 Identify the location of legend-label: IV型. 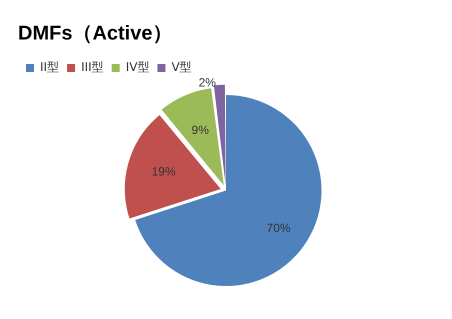
(138, 67).